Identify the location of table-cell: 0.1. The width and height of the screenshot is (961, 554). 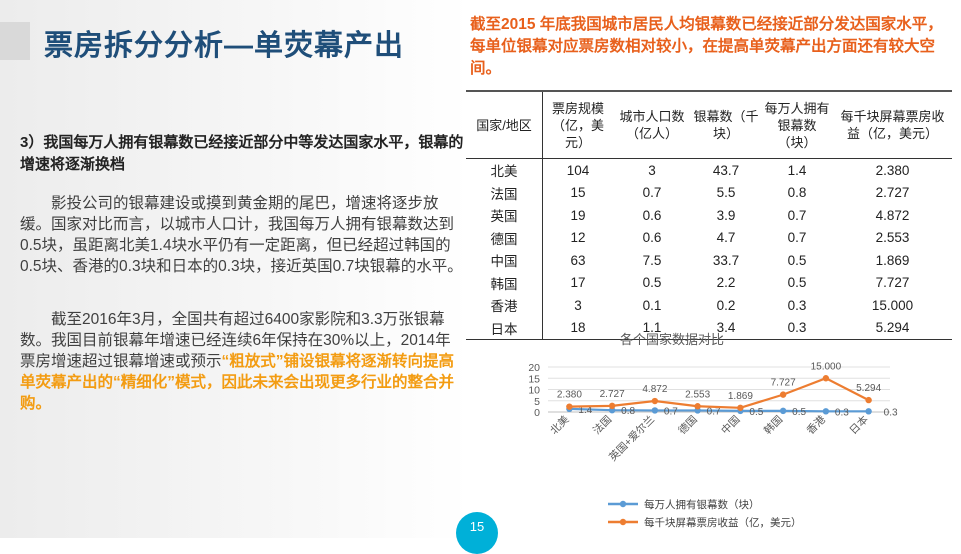
(652, 305).